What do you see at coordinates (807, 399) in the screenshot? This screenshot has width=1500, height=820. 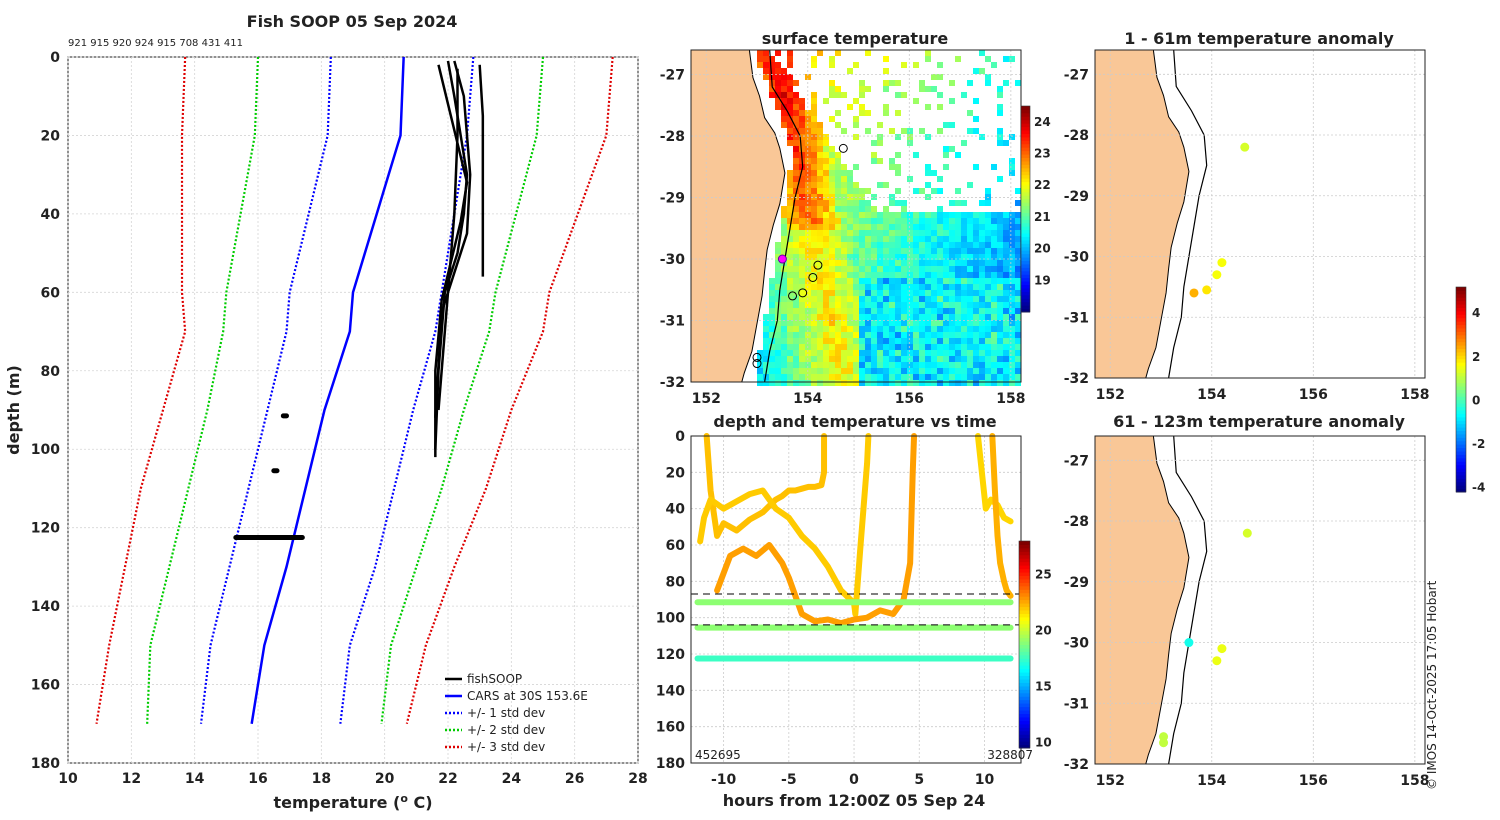 I see `map-x-tick: 154` at bounding box center [807, 399].